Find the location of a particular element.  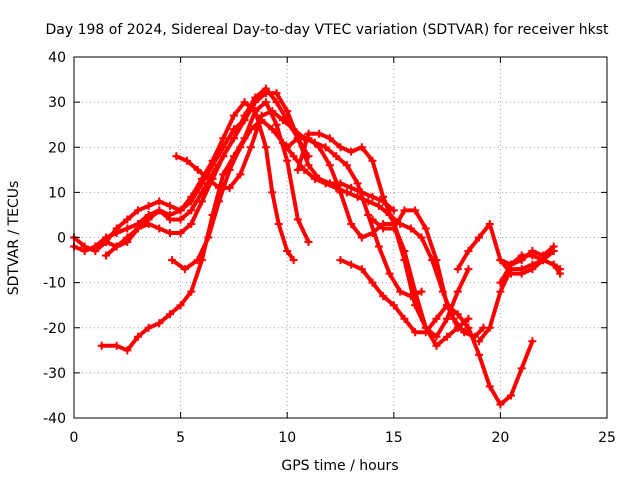

y-tick-label: -40 is located at coordinates (54, 419).